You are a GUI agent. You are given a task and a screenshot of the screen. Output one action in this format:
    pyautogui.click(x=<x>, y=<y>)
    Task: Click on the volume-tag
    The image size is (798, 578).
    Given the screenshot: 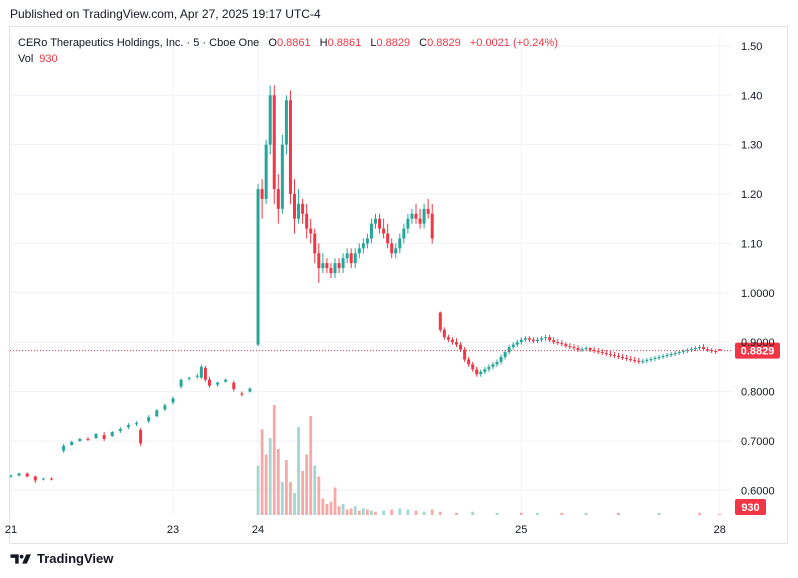 What is the action you would take?
    pyautogui.click(x=750, y=507)
    